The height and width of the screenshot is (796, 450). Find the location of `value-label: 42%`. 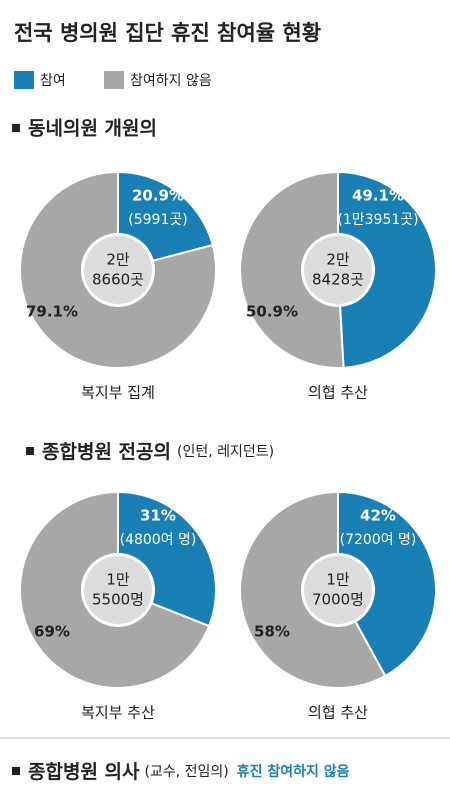

value-label: 42% is located at coordinates (378, 516).